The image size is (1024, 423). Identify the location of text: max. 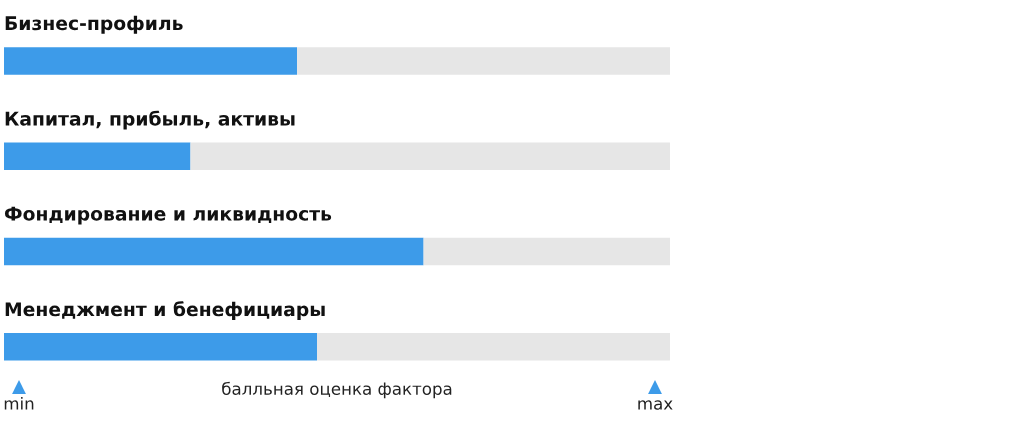
(655, 405).